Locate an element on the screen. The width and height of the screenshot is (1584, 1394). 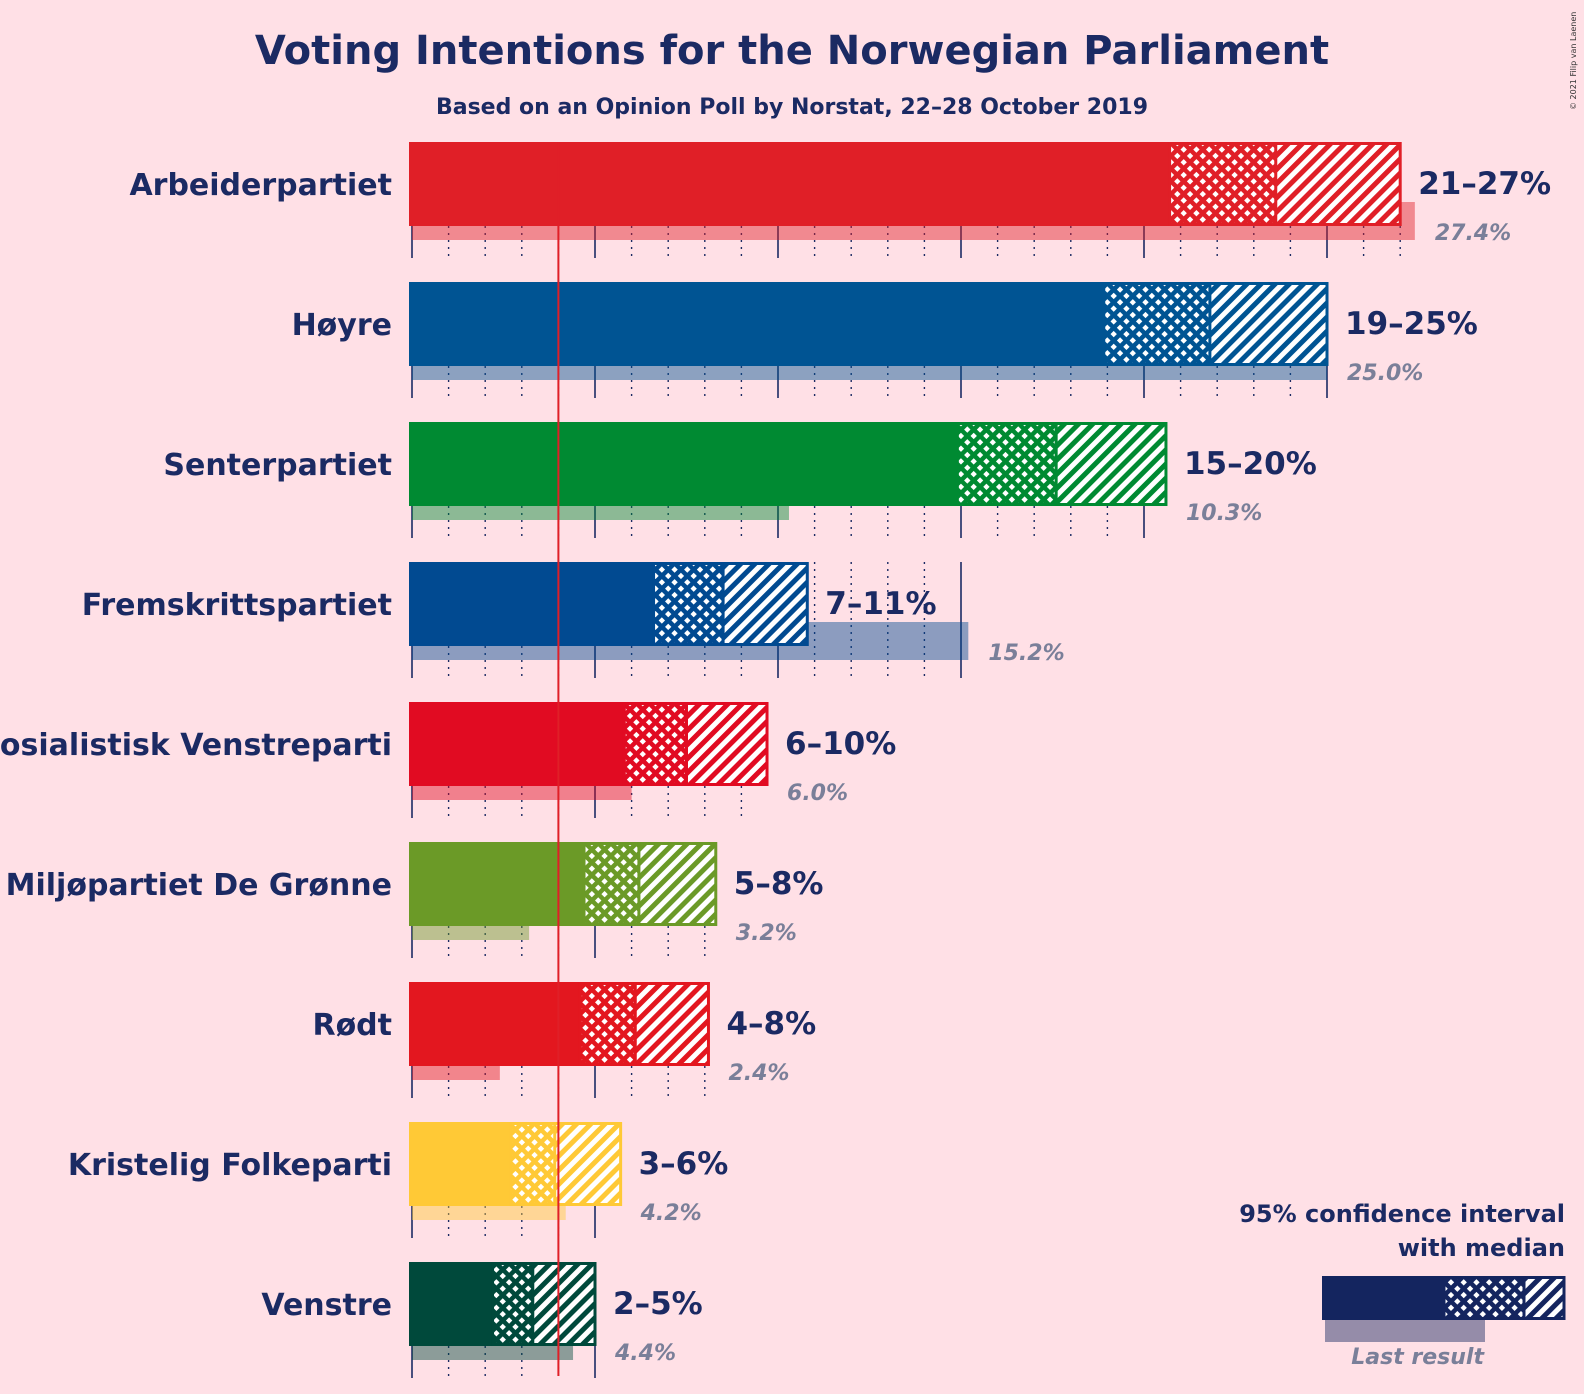
party-label: Arbeiderpartiet is located at coordinates (260, 185).